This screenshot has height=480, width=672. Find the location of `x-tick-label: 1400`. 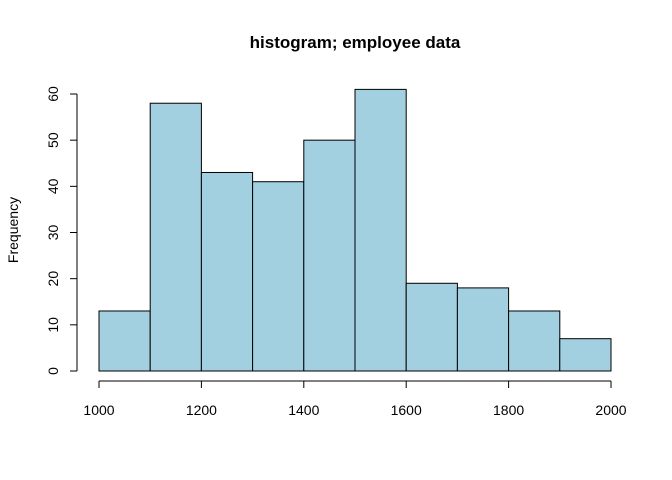

x-tick-label: 1400 is located at coordinates (303, 410).